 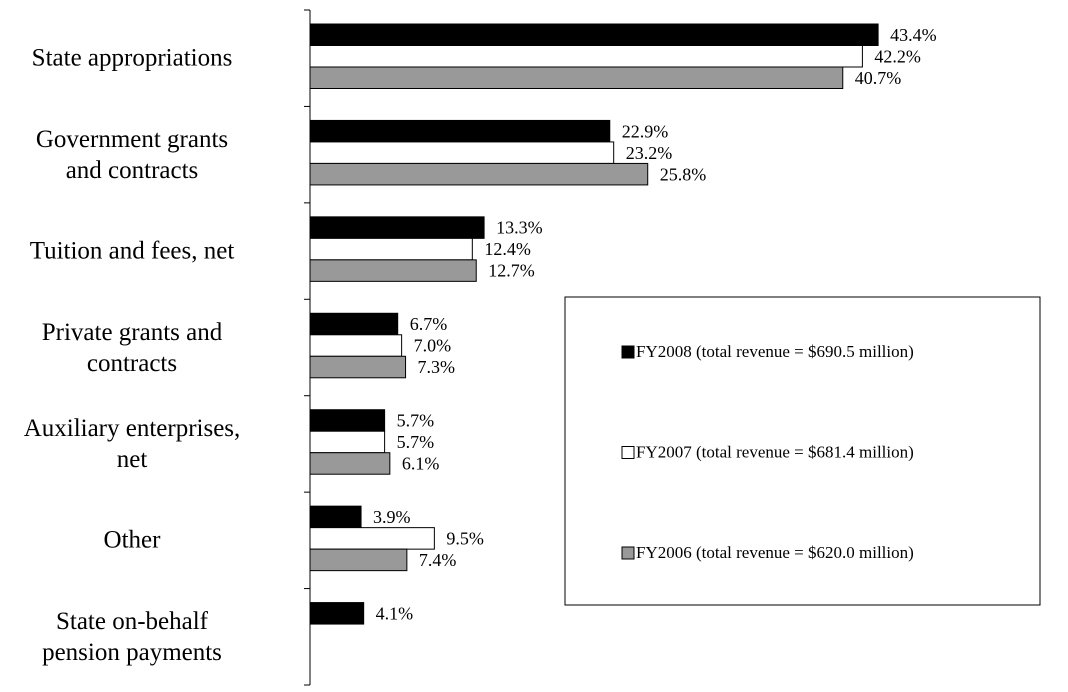 What do you see at coordinates (421, 464) in the screenshot?
I see `value-label: 6.1%` at bounding box center [421, 464].